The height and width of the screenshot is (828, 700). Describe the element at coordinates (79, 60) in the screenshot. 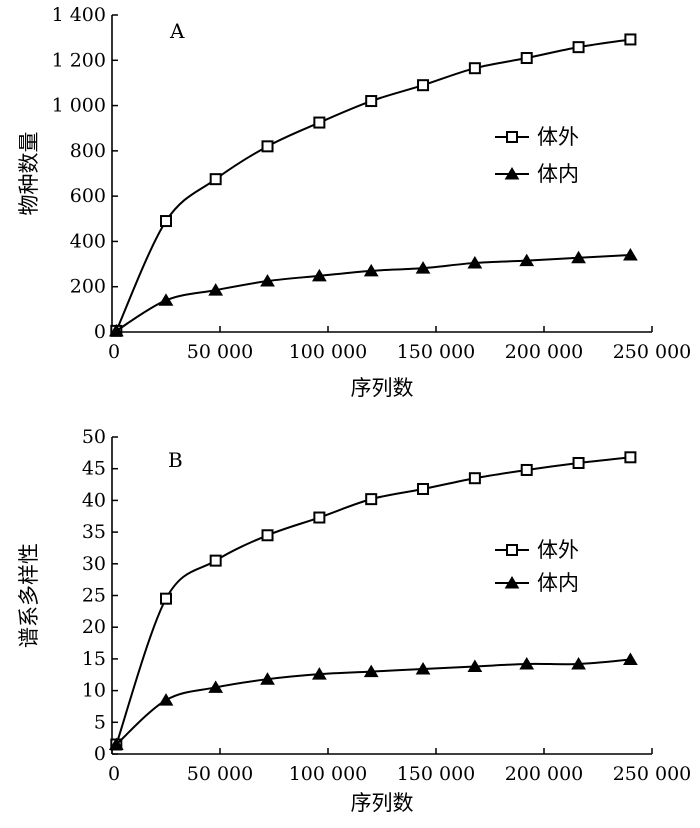

I see `y-tick-label: 1 200` at that location.